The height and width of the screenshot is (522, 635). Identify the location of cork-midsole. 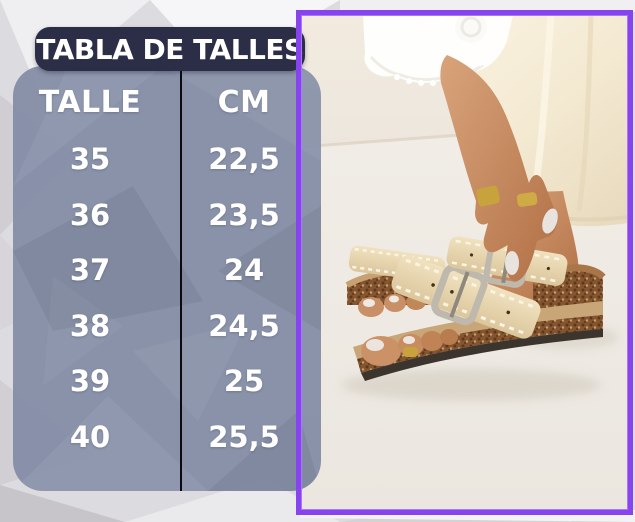
(480, 344).